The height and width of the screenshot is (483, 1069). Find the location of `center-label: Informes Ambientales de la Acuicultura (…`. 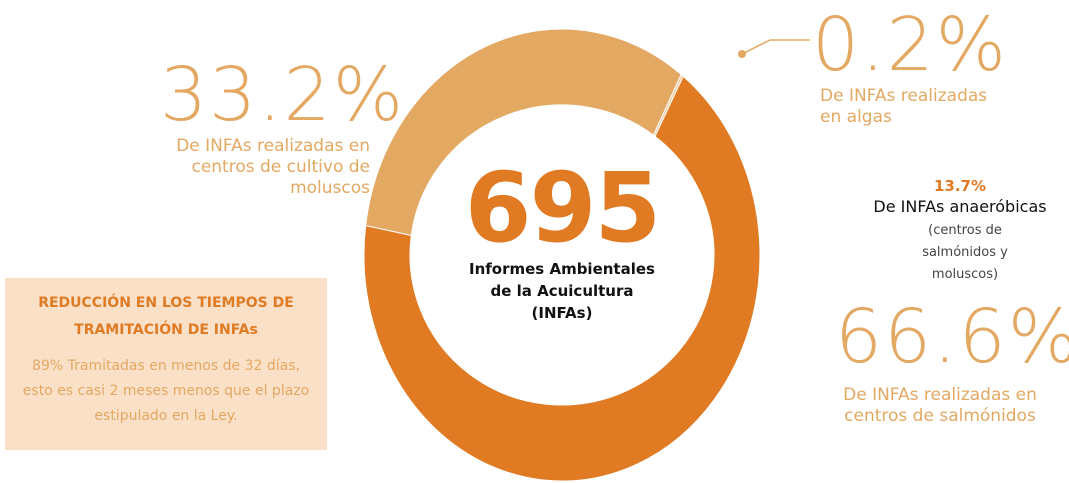

center-label: Informes Ambientales de la Acuicultura (… is located at coordinates (562, 291).